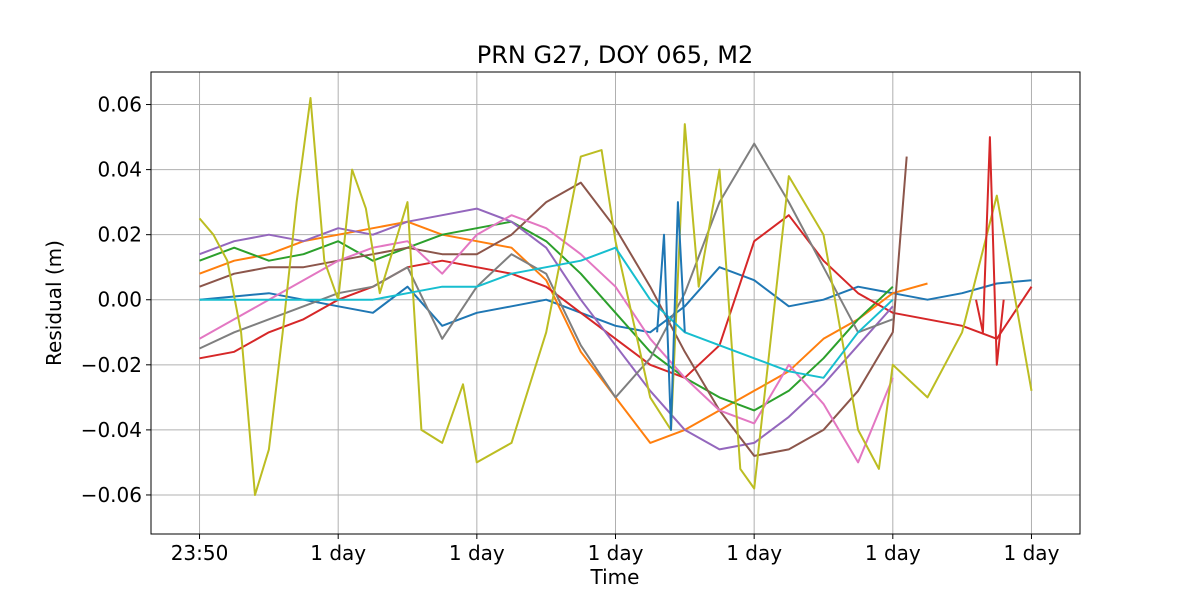  I want to click on y-axis: −0.06 −0.04 −0.02 0.00 0.02 0.04 0.06, so click(116, 300).